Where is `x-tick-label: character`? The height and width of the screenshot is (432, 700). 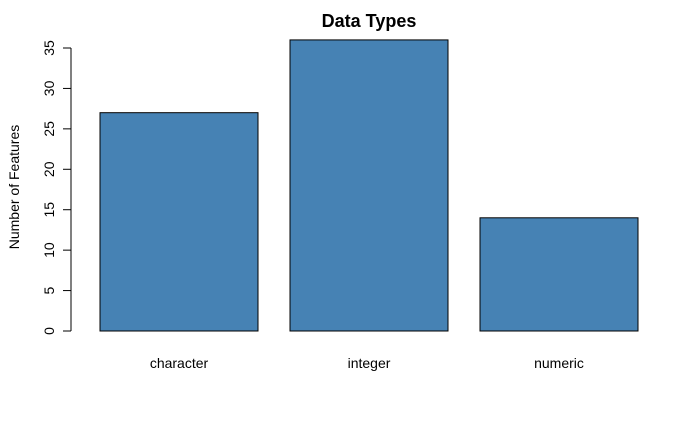
x-tick-label: character is located at coordinates (179, 363).